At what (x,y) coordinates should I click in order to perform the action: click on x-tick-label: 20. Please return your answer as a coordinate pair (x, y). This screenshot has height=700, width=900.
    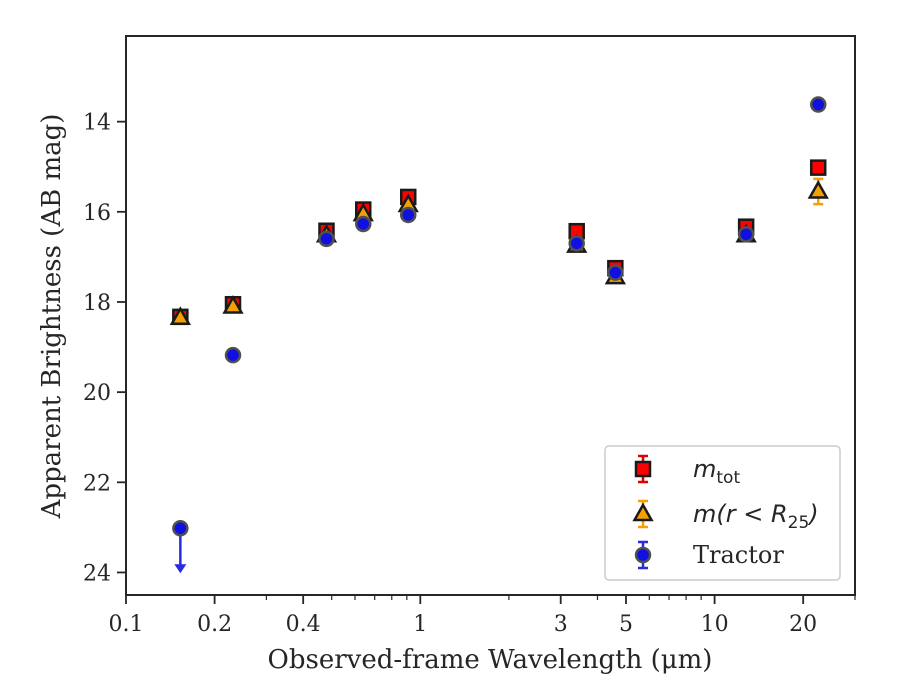
    Looking at the image, I should click on (803, 624).